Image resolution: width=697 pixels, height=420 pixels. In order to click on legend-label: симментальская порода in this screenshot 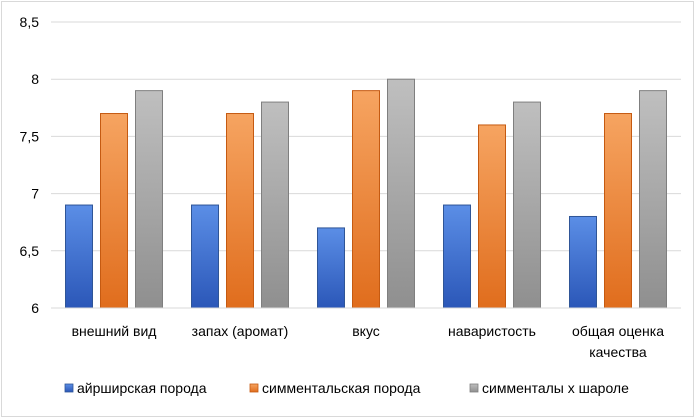, I will do `click(341, 388)`.